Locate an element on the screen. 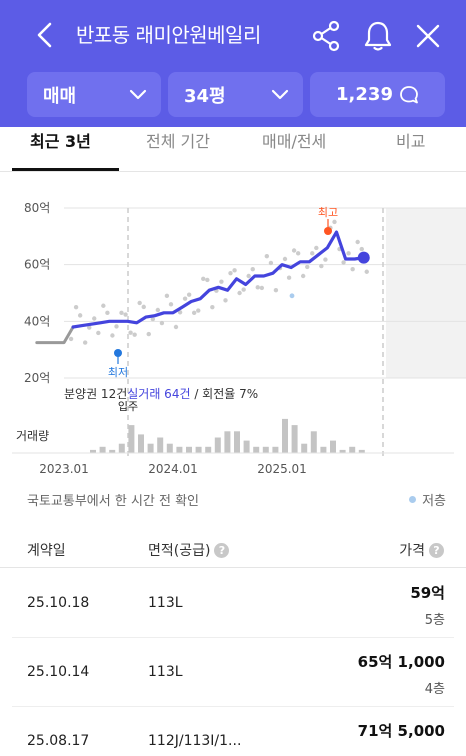 The image size is (466, 756). row-area: 113L is located at coordinates (165, 672).